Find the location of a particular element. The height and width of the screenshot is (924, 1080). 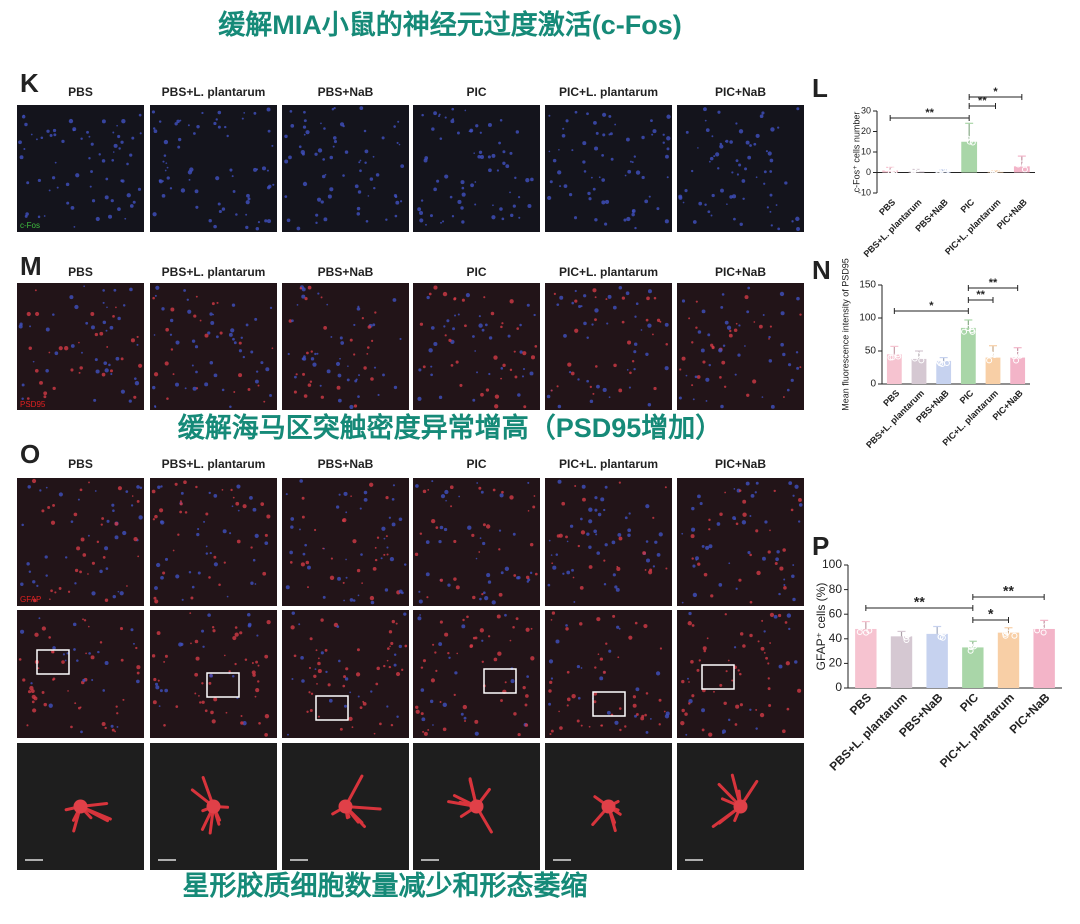

significance-label: * is located at coordinates (991, 614).